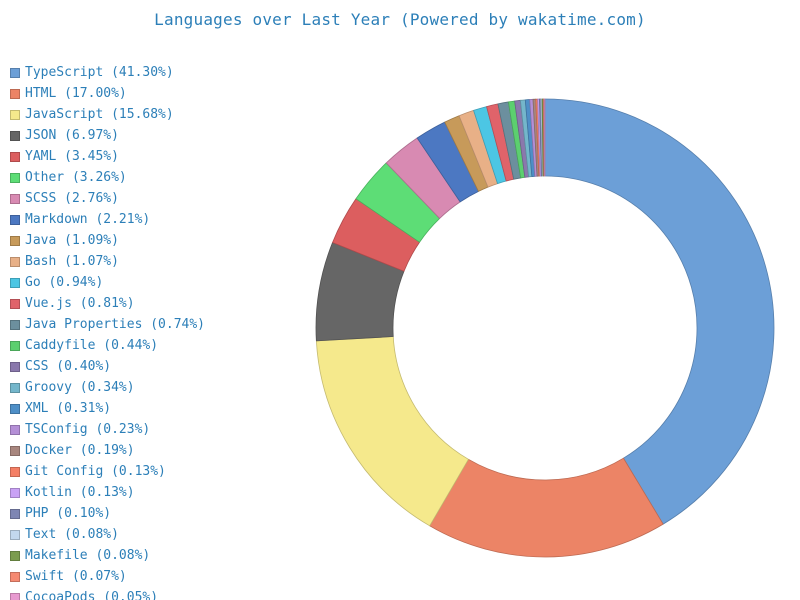 The height and width of the screenshot is (600, 800). I want to click on legend-label: Markdown (2.21%), so click(88, 219).